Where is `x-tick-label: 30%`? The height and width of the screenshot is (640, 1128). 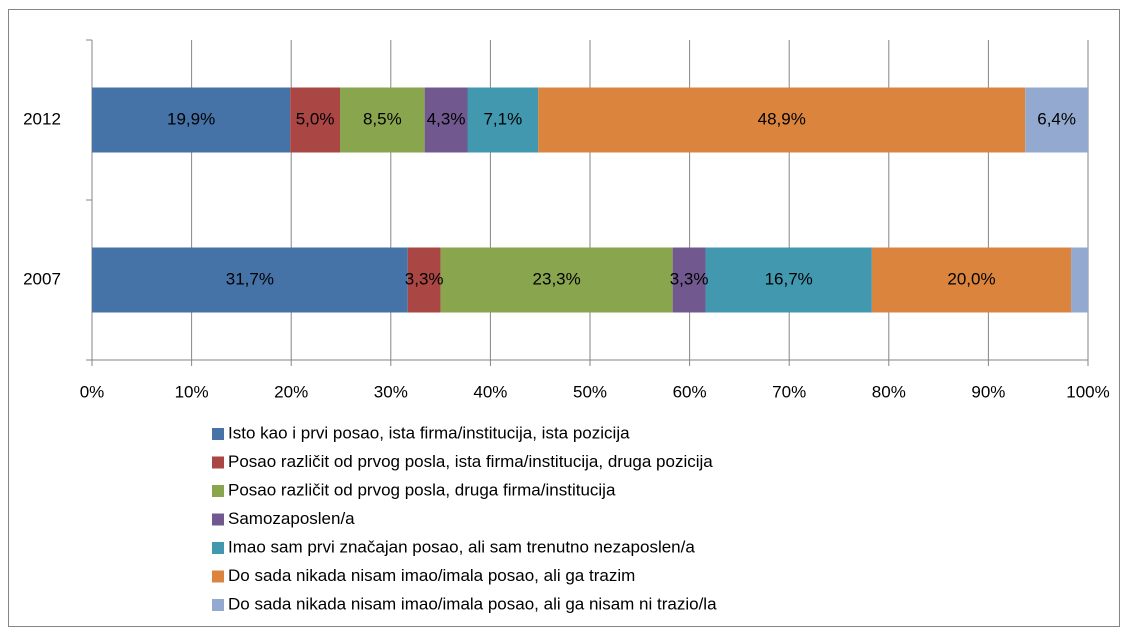 x-tick-label: 30% is located at coordinates (391, 391).